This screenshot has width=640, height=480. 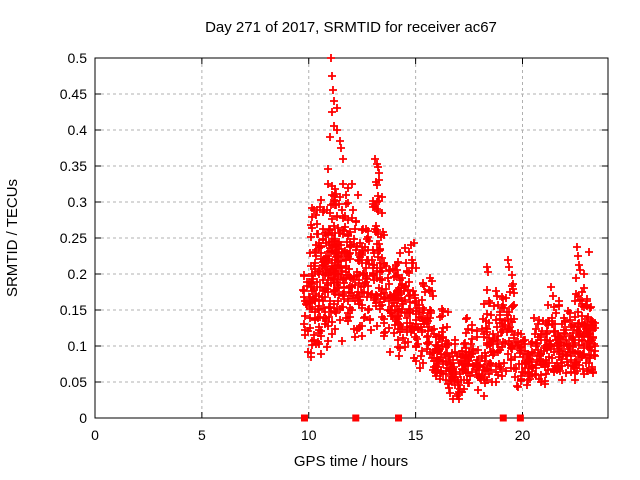 I want to click on x-tick-label: 10, so click(x=309, y=435).